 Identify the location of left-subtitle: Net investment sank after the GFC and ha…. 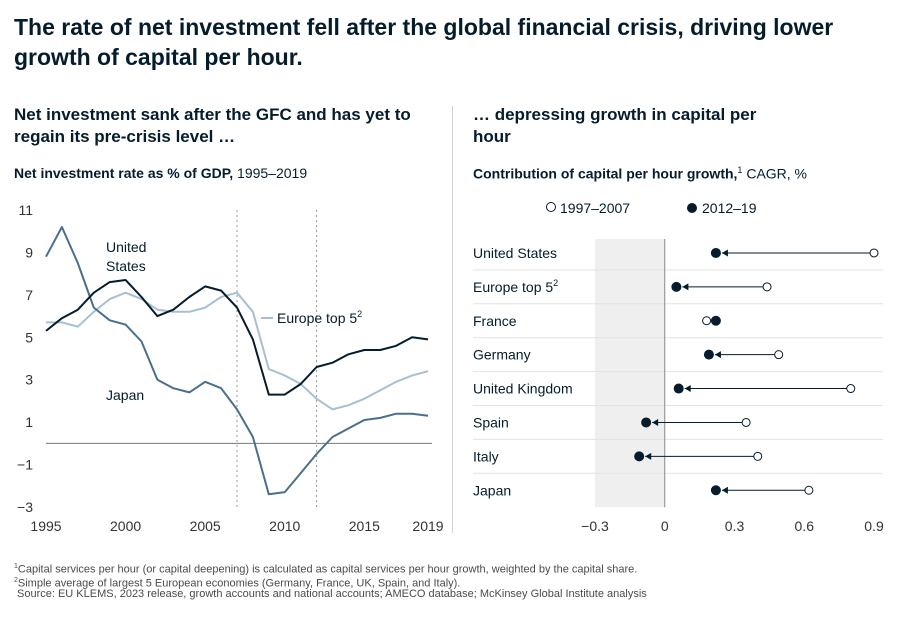
(212, 125).